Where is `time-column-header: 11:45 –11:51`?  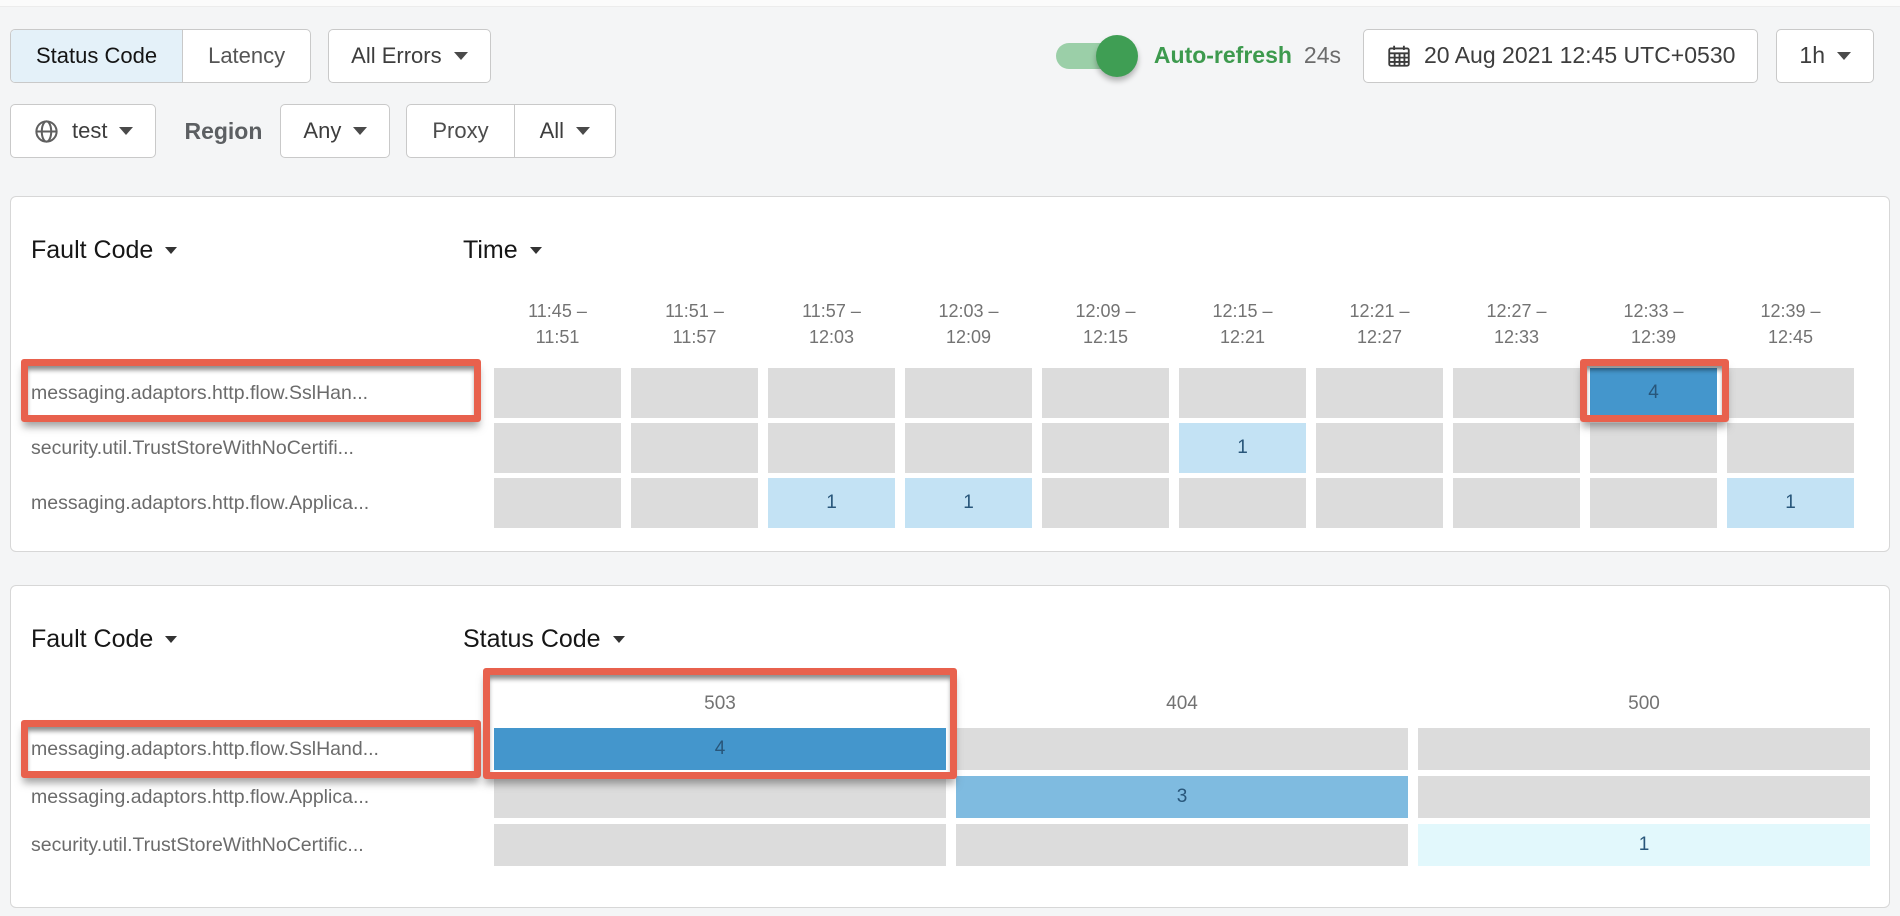
time-column-header: 11:45 –11:51 is located at coordinates (557, 323).